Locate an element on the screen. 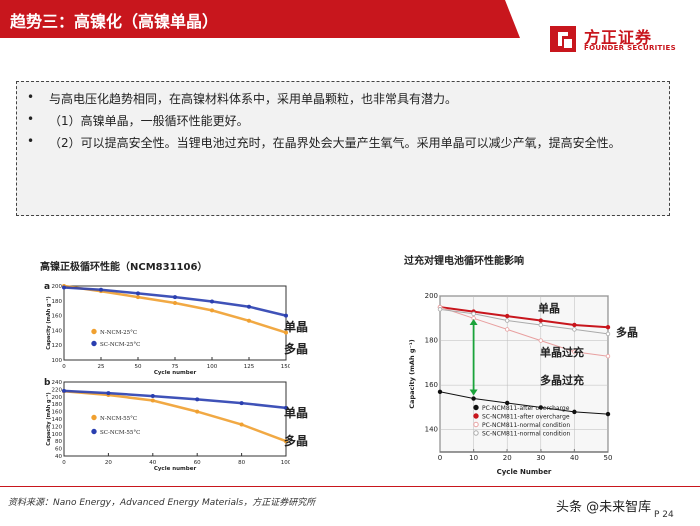 The image size is (700, 526). right-label-single-overcharge: 单晶过充 is located at coordinates (562, 352).